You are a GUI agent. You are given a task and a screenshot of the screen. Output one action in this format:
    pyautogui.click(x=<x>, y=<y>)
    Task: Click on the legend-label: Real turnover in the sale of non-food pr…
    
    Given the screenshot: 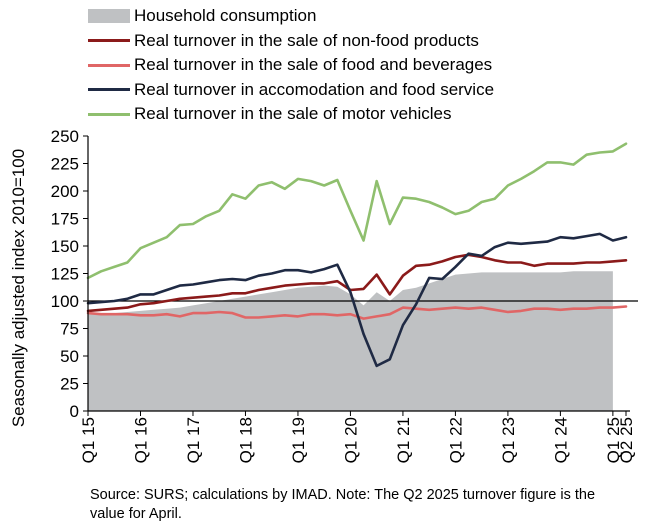 What is the action you would take?
    pyautogui.click(x=306, y=40)
    